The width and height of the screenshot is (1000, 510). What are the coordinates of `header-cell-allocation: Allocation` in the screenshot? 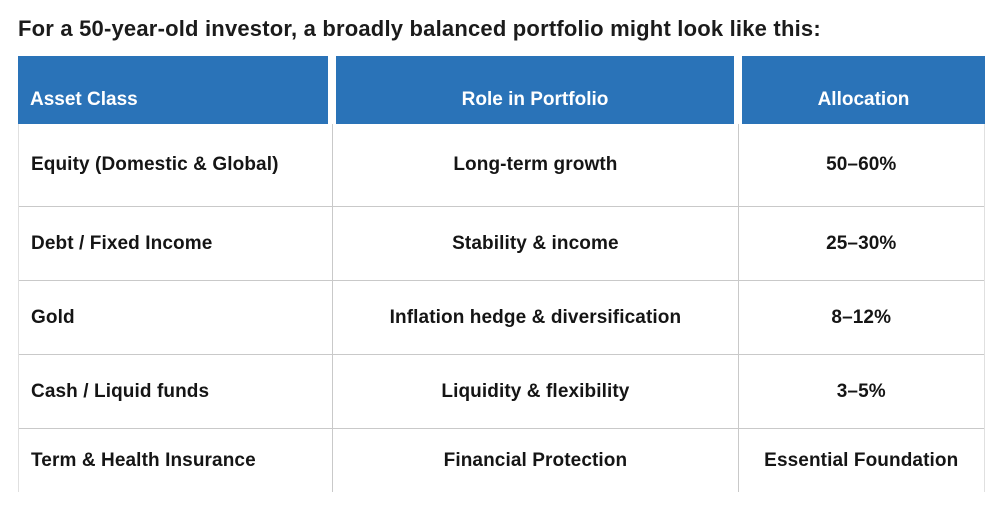 It's located at (861, 90).